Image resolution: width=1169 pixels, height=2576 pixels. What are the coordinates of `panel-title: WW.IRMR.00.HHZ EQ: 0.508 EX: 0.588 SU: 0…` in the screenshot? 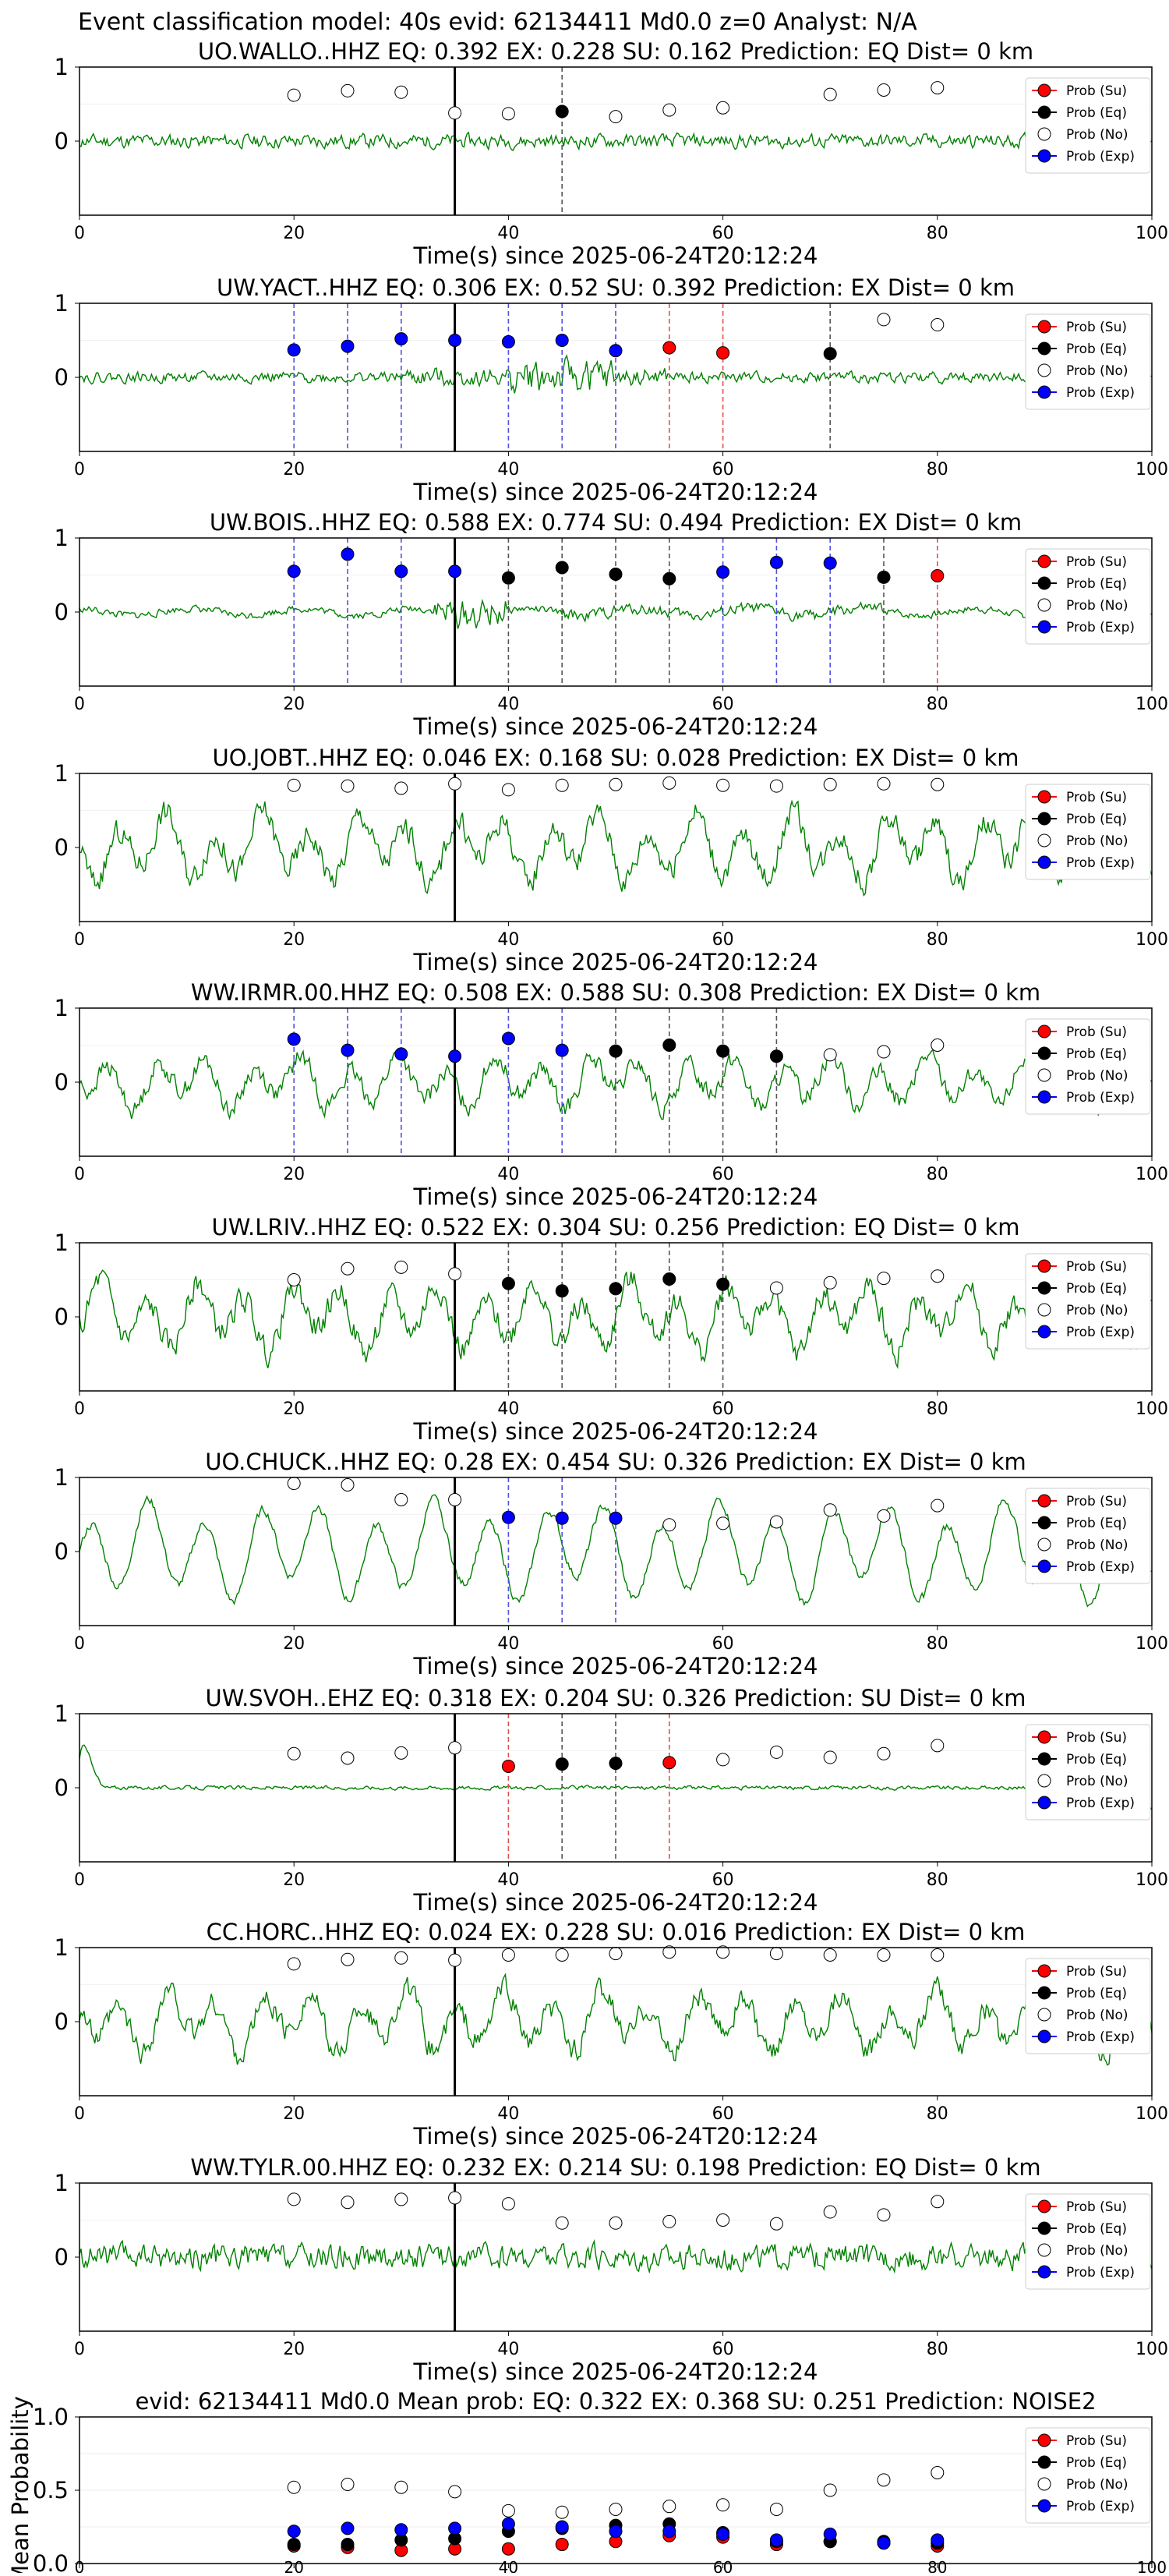 It's located at (615, 992).